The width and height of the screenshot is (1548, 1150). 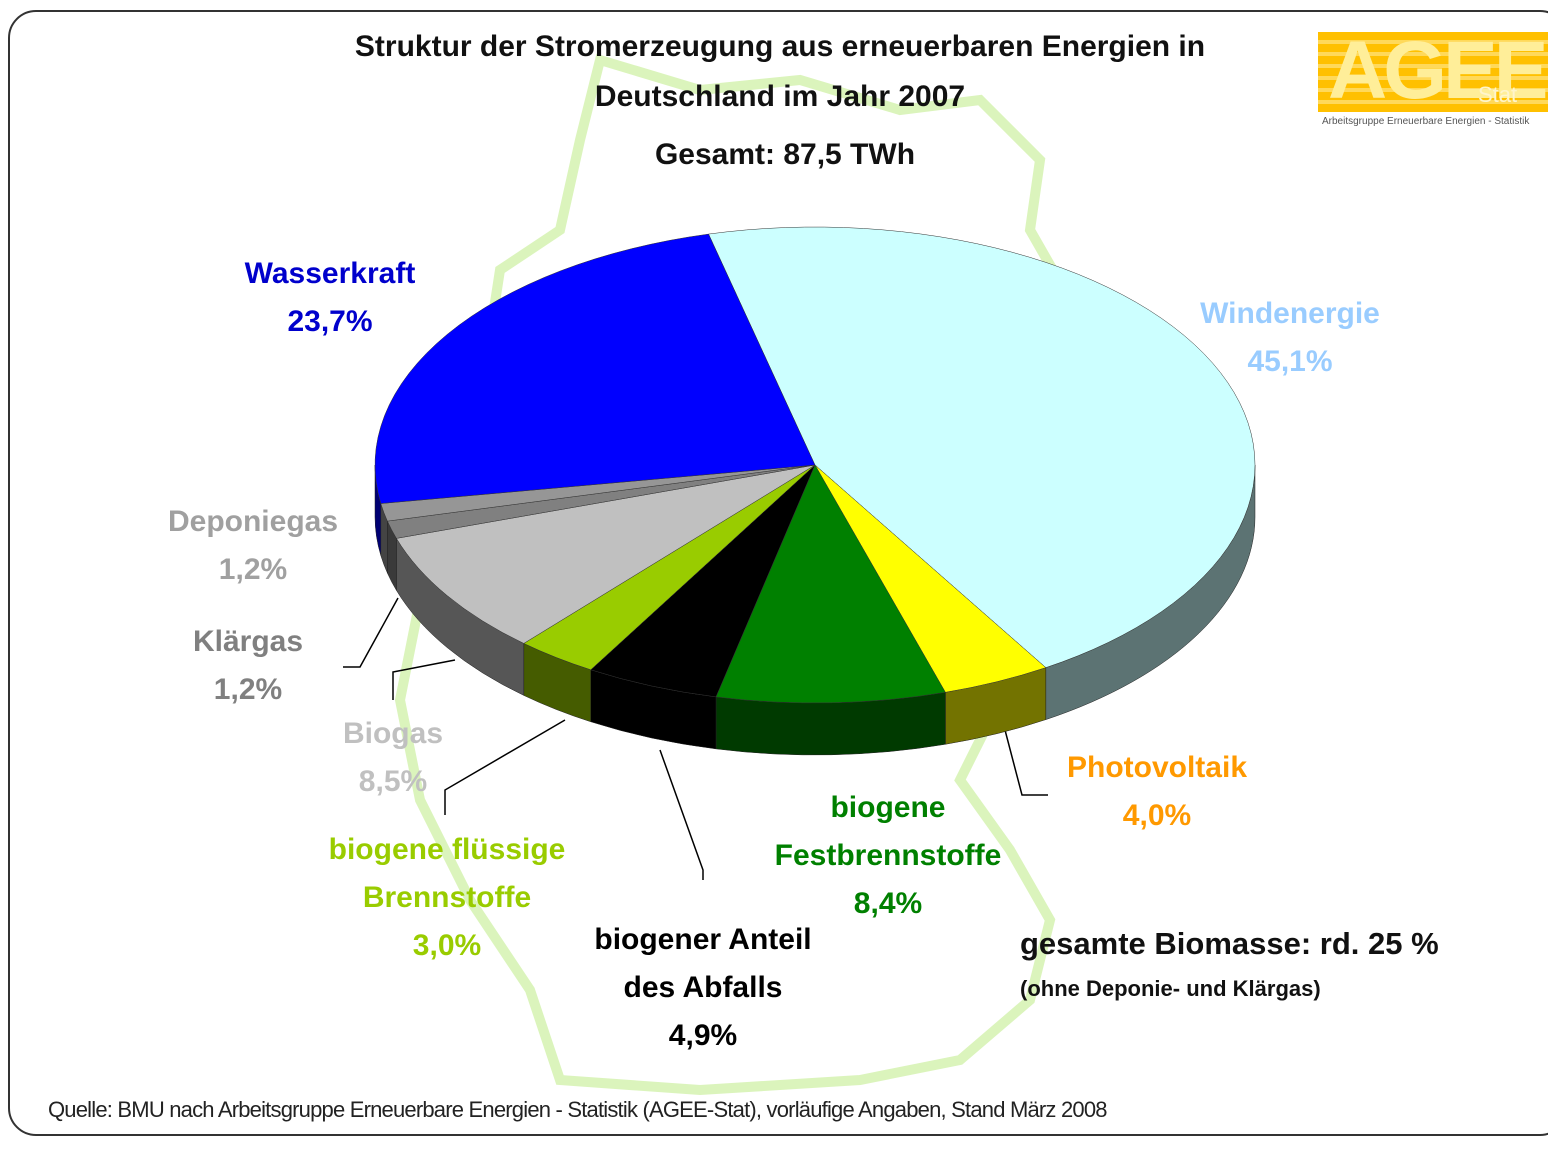 What do you see at coordinates (393, 733) in the screenshot?
I see `category-label: Biogas` at bounding box center [393, 733].